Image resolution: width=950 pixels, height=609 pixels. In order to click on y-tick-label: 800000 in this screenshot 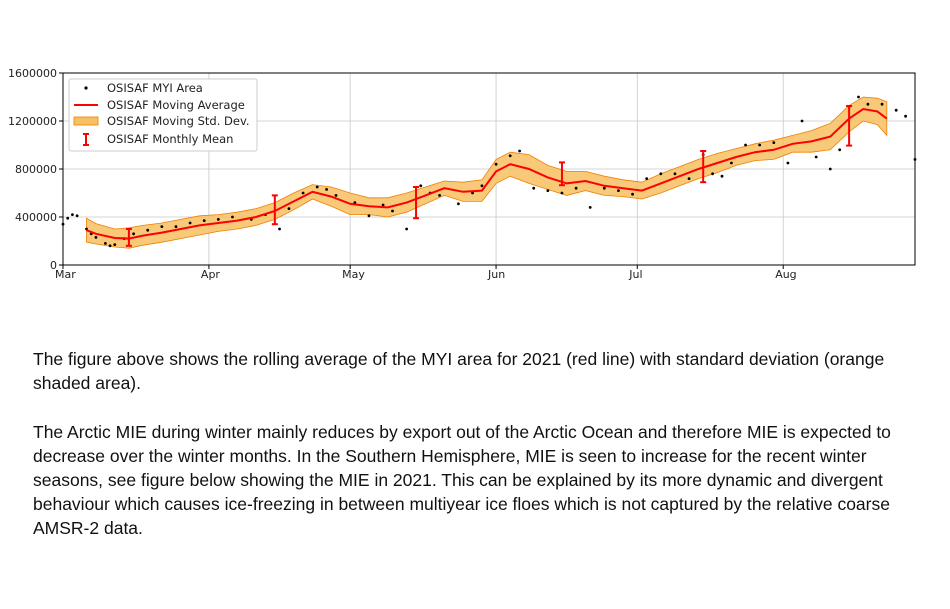, I will do `click(36, 169)`.